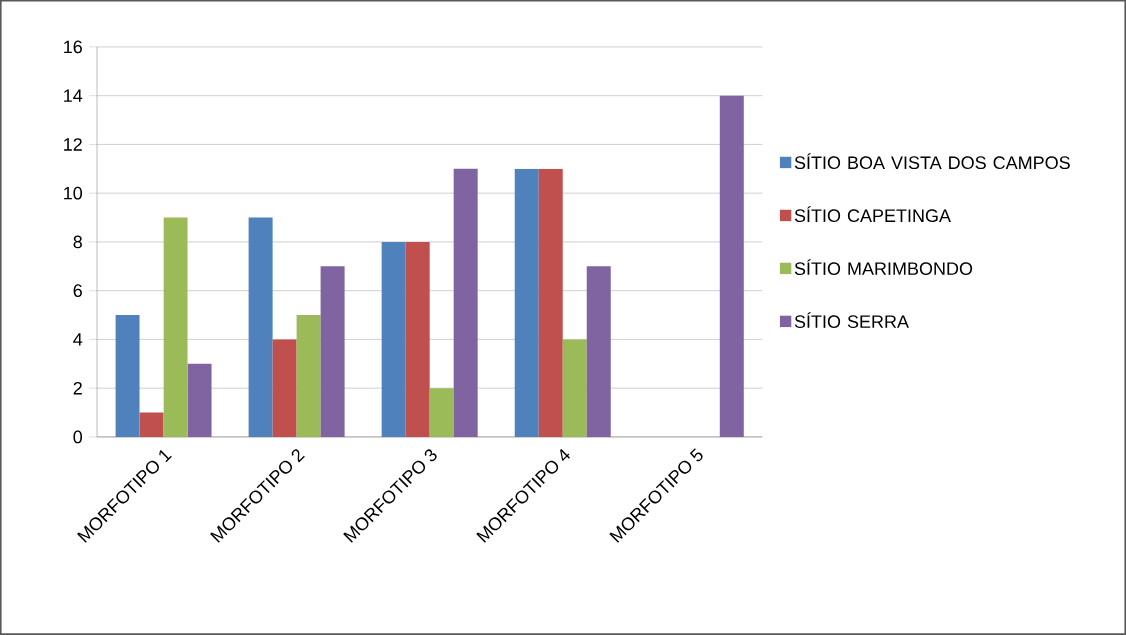 The width and height of the screenshot is (1126, 635). What do you see at coordinates (78, 437) in the screenshot?
I see `y-tick-label: 0` at bounding box center [78, 437].